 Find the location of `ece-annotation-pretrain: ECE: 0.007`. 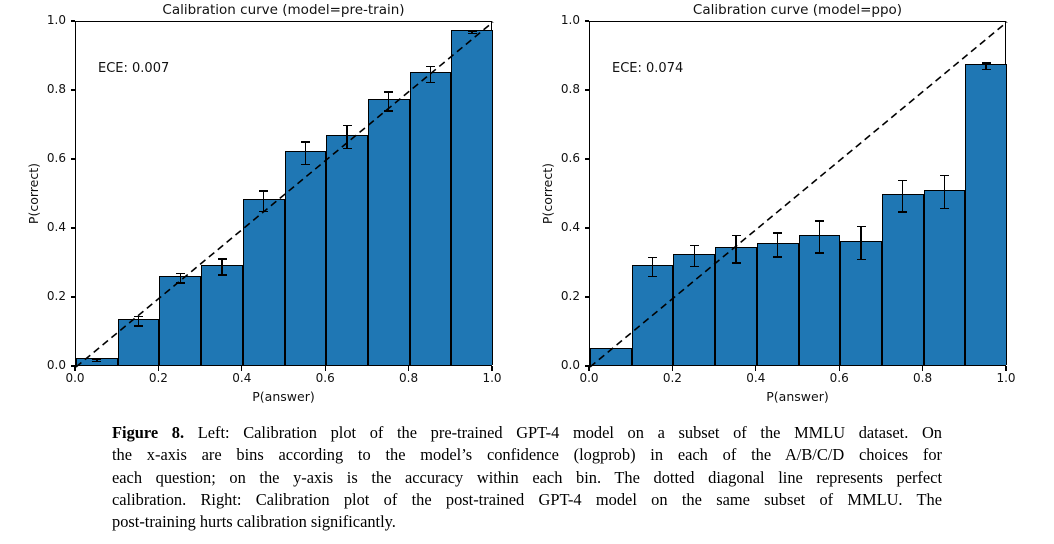

ece-annotation-pretrain: ECE: 0.007 is located at coordinates (134, 68).